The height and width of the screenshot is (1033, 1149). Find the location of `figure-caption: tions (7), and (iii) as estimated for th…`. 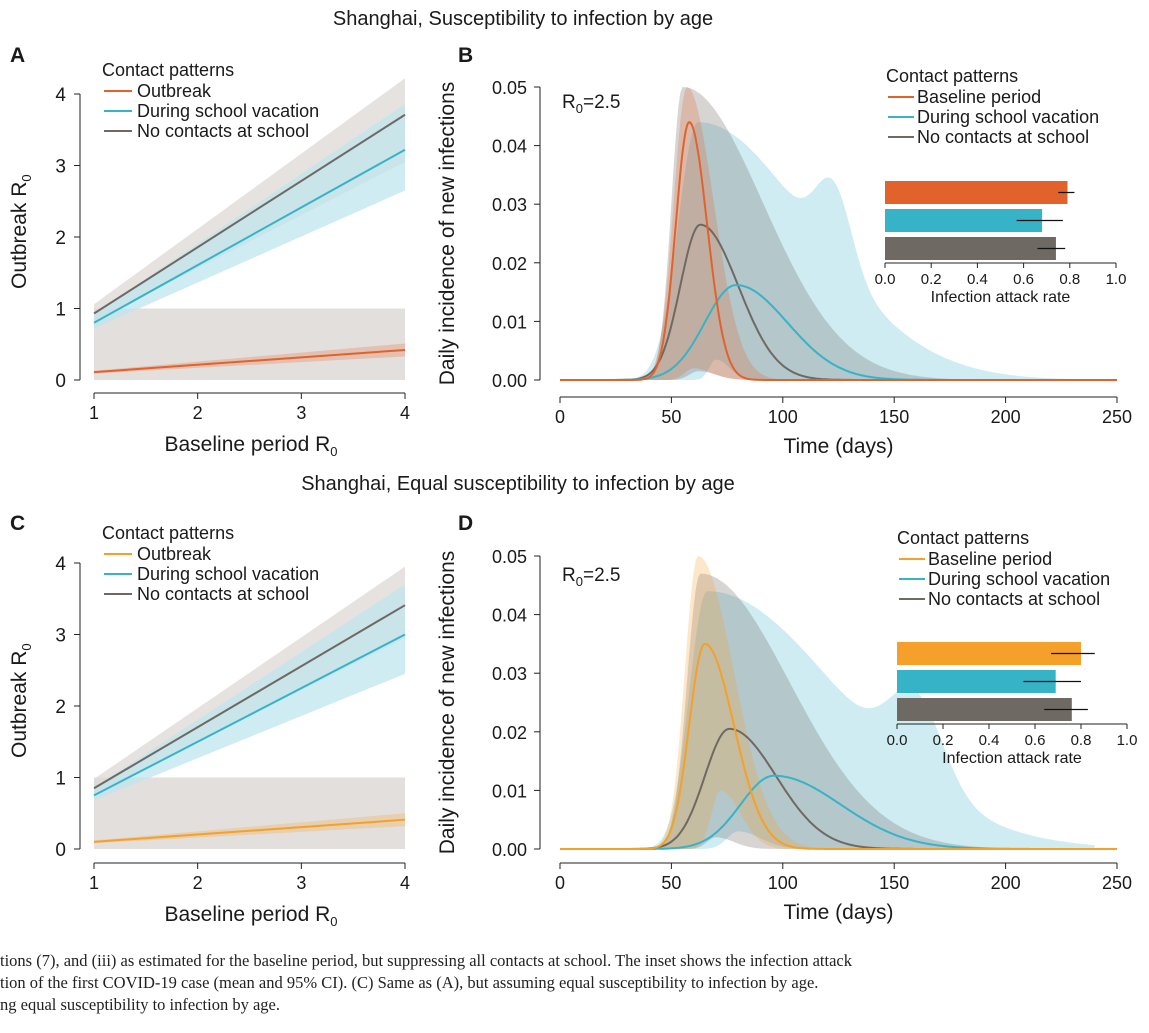

figure-caption: tions (7), and (iii) as estimated for th… is located at coordinates (574, 983).